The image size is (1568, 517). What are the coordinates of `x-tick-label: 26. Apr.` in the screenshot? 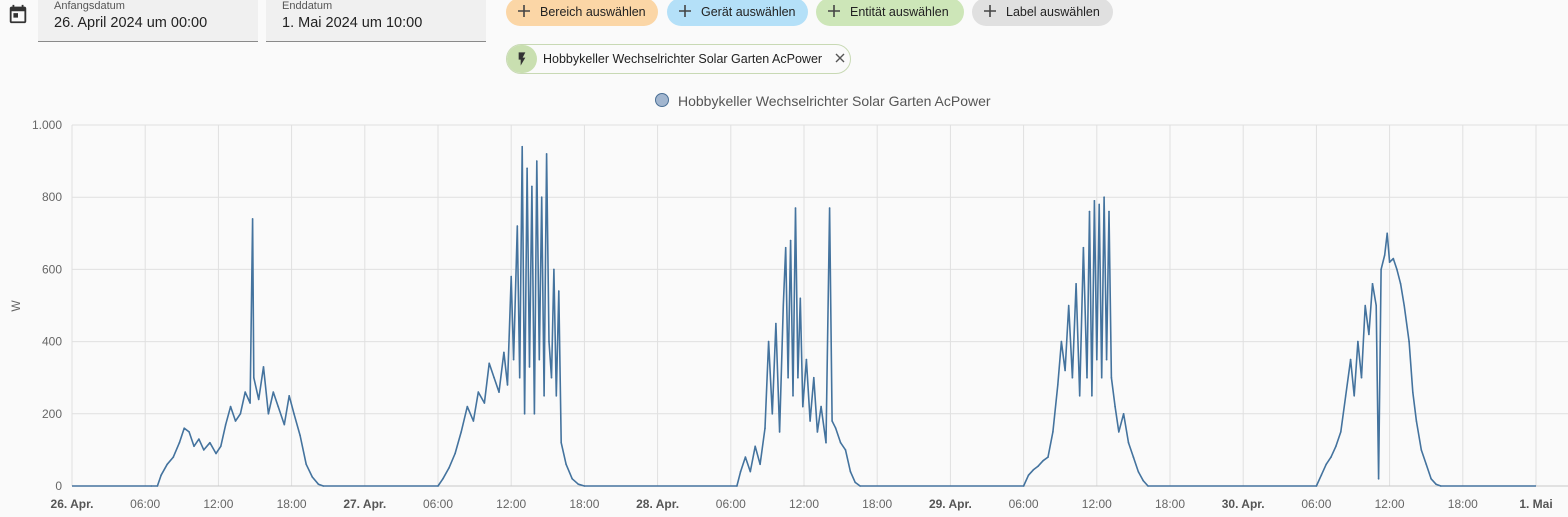 It's located at (72, 504).